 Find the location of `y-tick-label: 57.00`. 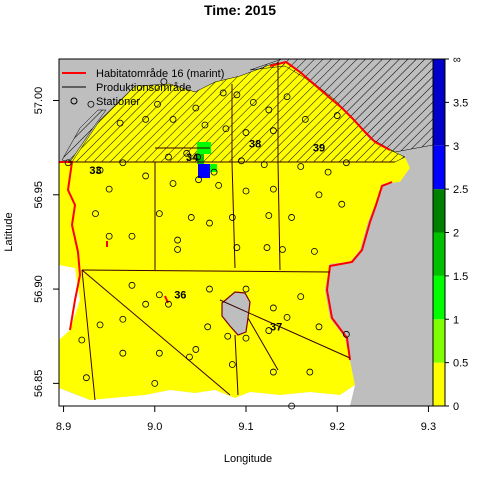

y-tick-label: 57.00 is located at coordinates (39, 101).